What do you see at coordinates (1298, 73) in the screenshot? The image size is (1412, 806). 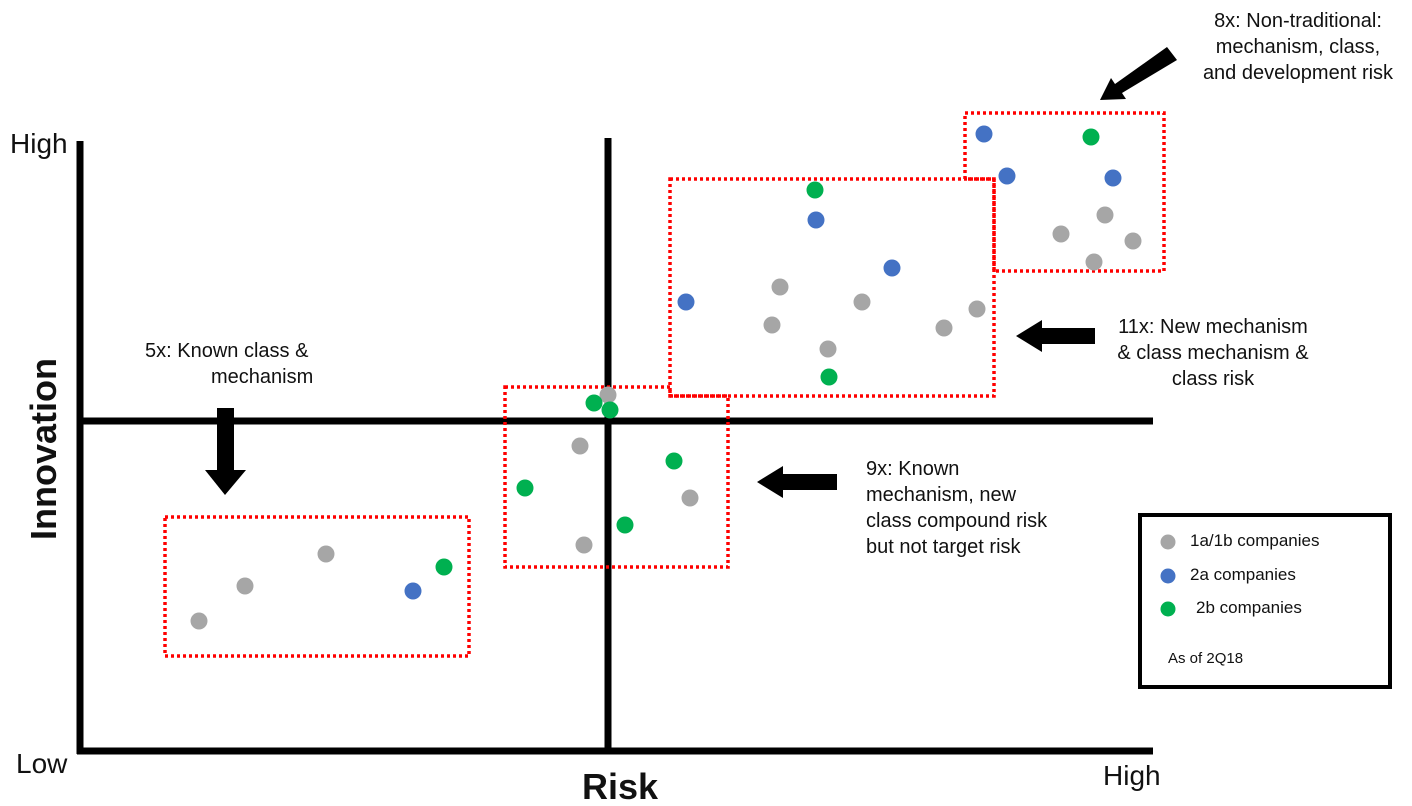 I see `annotation-8x-line-3: and development risk` at bounding box center [1298, 73].